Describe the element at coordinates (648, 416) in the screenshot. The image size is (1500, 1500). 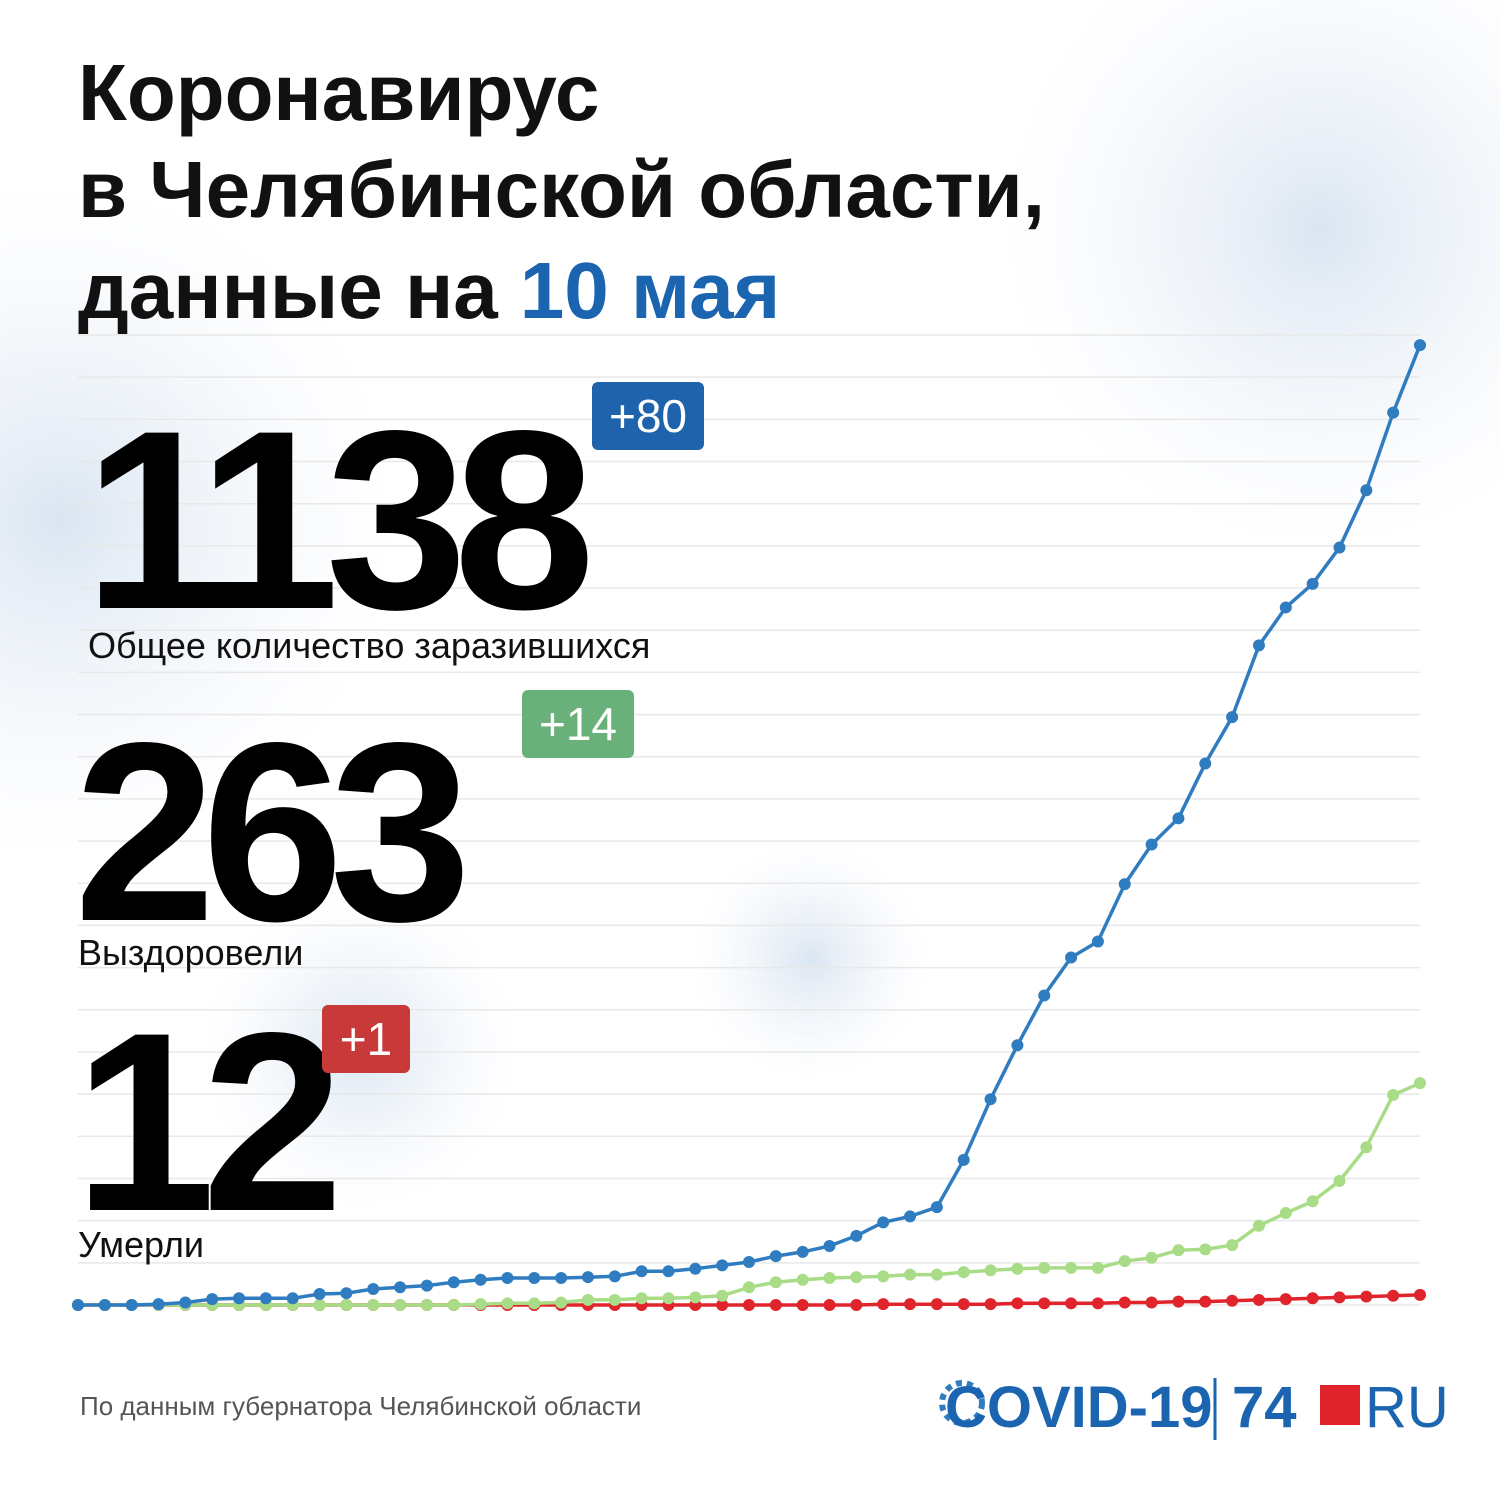
I see `change-label: +80` at that location.